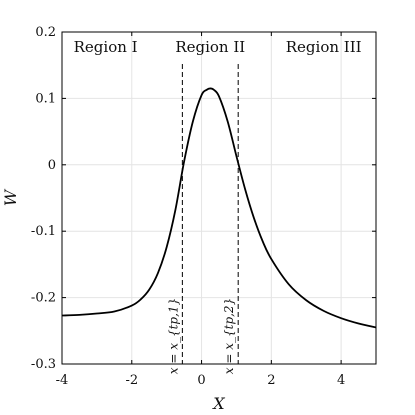 Image resolution: width=415 pixels, height=415 pixels. What do you see at coordinates (201, 380) in the screenshot?
I see `x-tick-label: 0` at bounding box center [201, 380].